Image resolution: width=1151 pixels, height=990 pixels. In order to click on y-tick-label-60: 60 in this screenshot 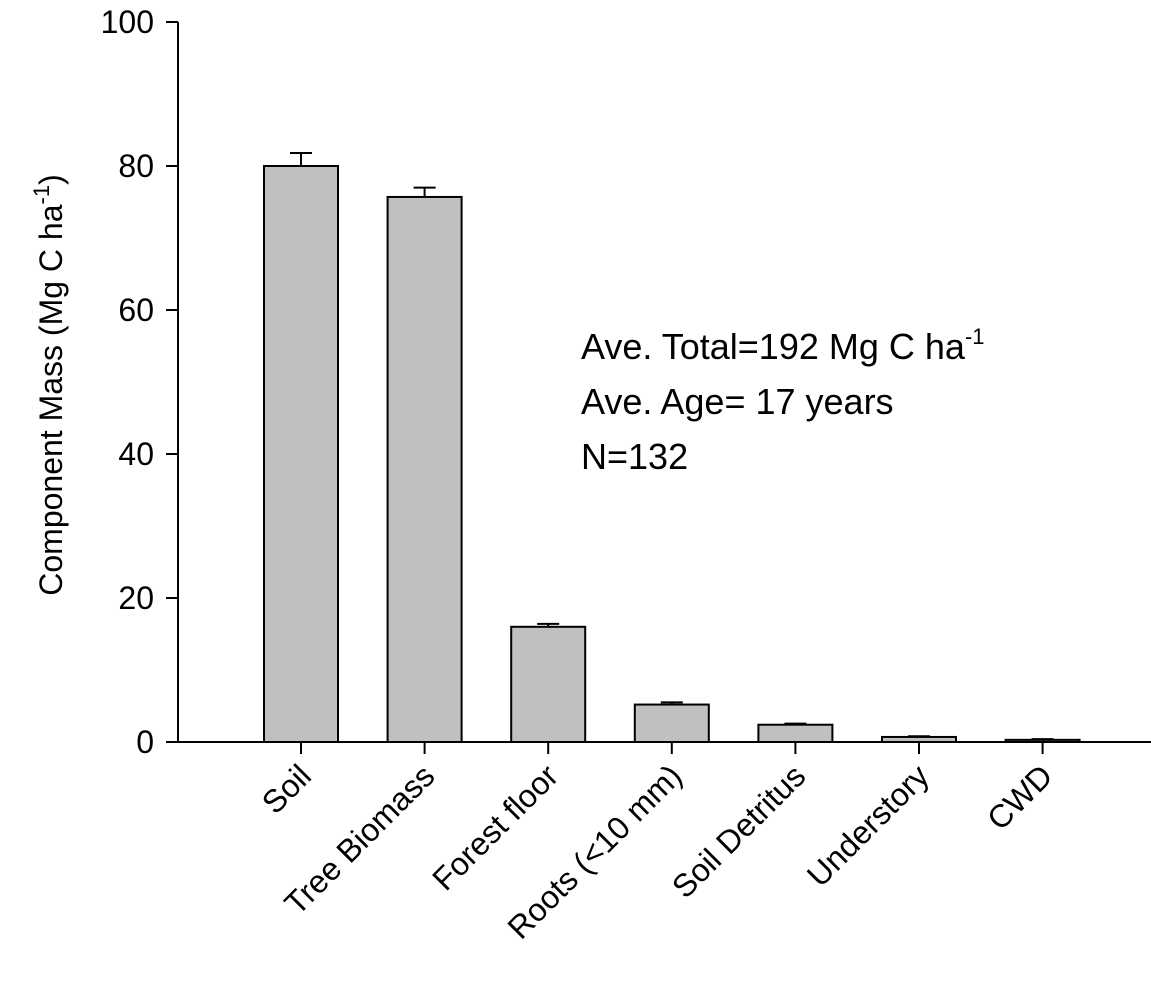, I will do `click(136, 310)`.